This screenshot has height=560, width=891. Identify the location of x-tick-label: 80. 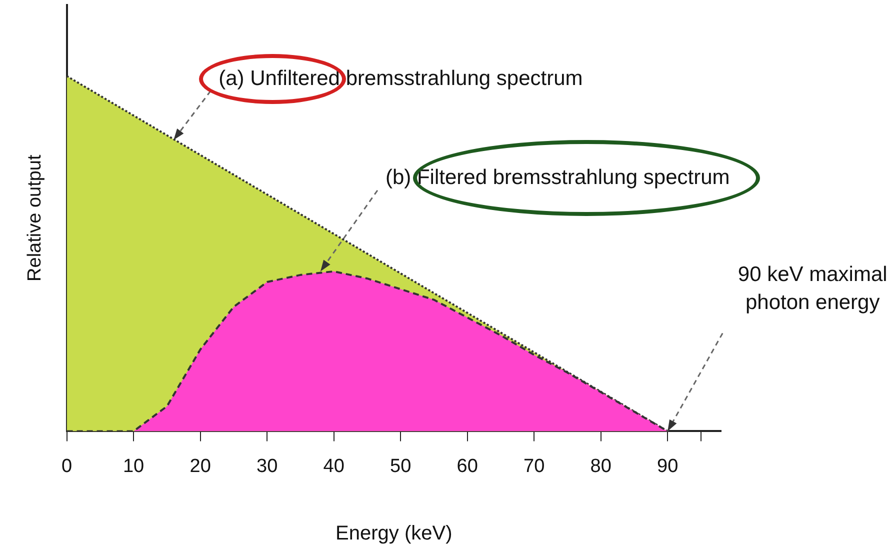
(601, 466).